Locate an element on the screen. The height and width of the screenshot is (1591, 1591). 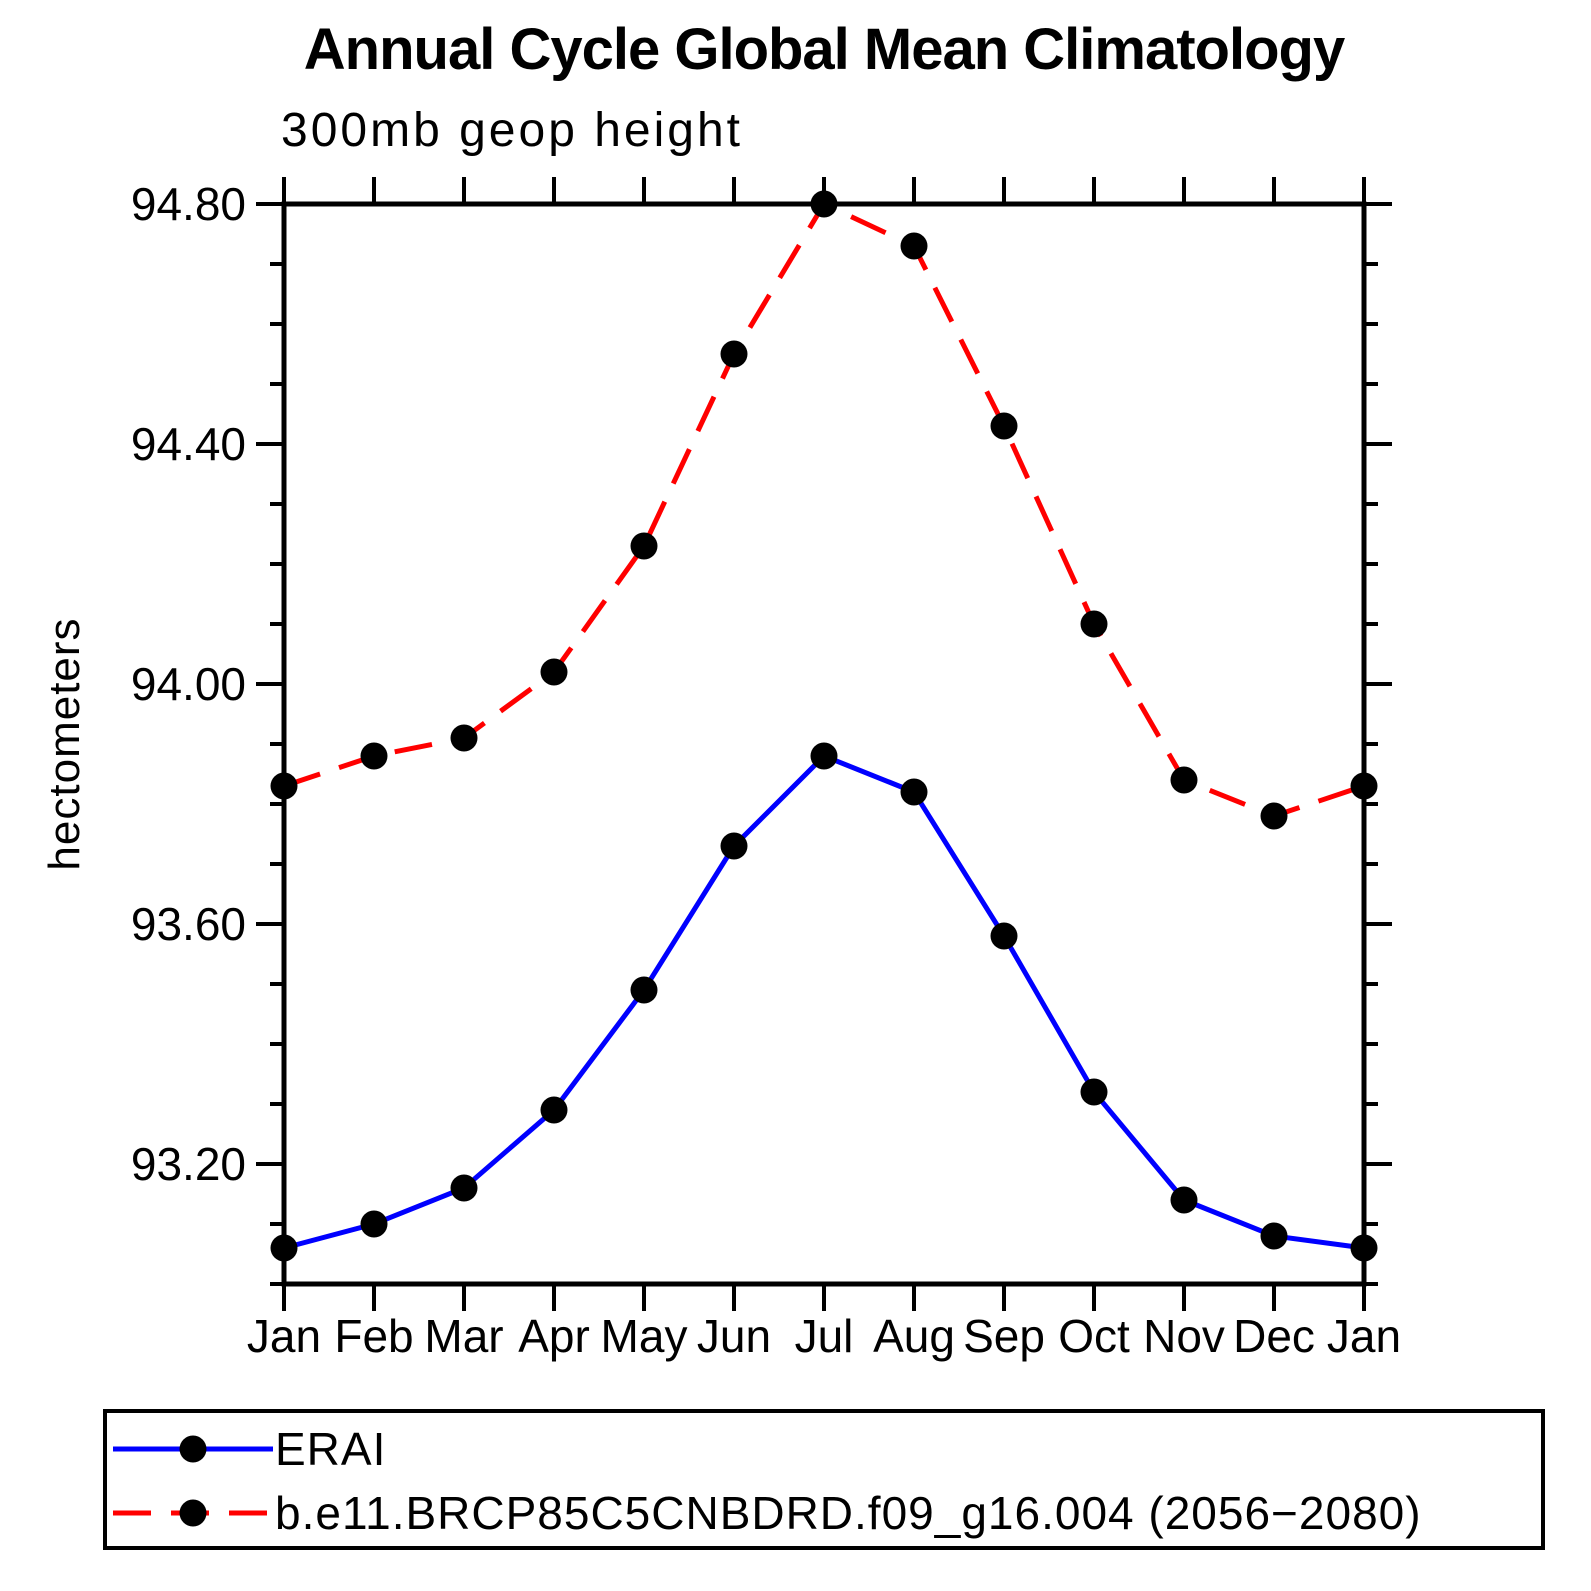
chart-subtitle: 300mb geop height is located at coordinates (512, 130).